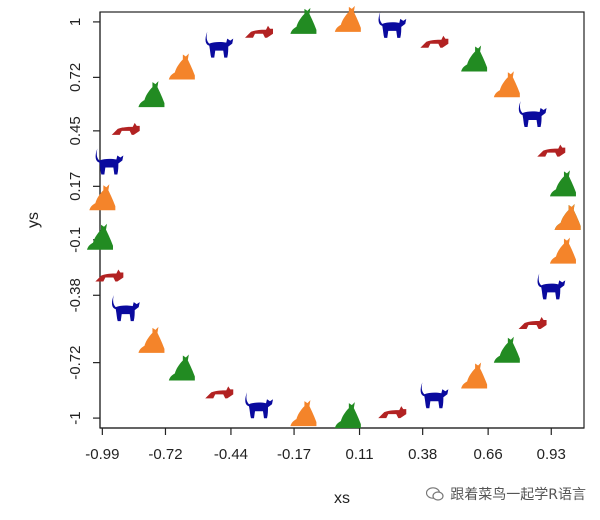 This screenshot has width=600, height=520. I want to click on x-tick-label: -0.72, so click(165, 454).